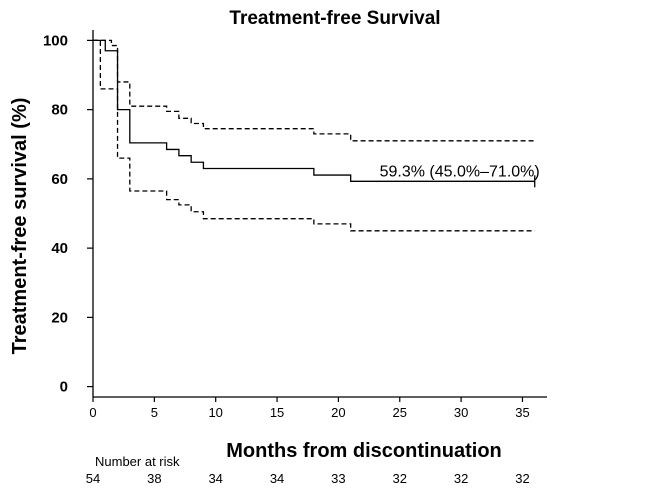 Image resolution: width=648 pixels, height=488 pixels. Describe the element at coordinates (338, 412) in the screenshot. I see `x-tick-label: 20` at that location.